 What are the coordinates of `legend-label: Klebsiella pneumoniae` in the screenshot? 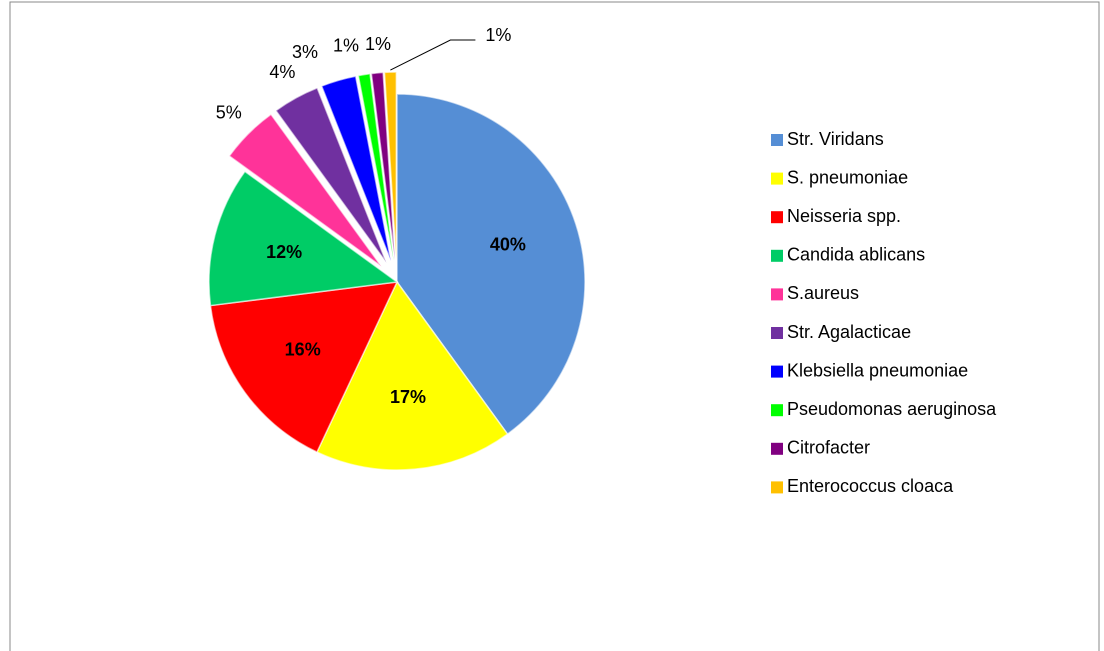 It's located at (877, 370).